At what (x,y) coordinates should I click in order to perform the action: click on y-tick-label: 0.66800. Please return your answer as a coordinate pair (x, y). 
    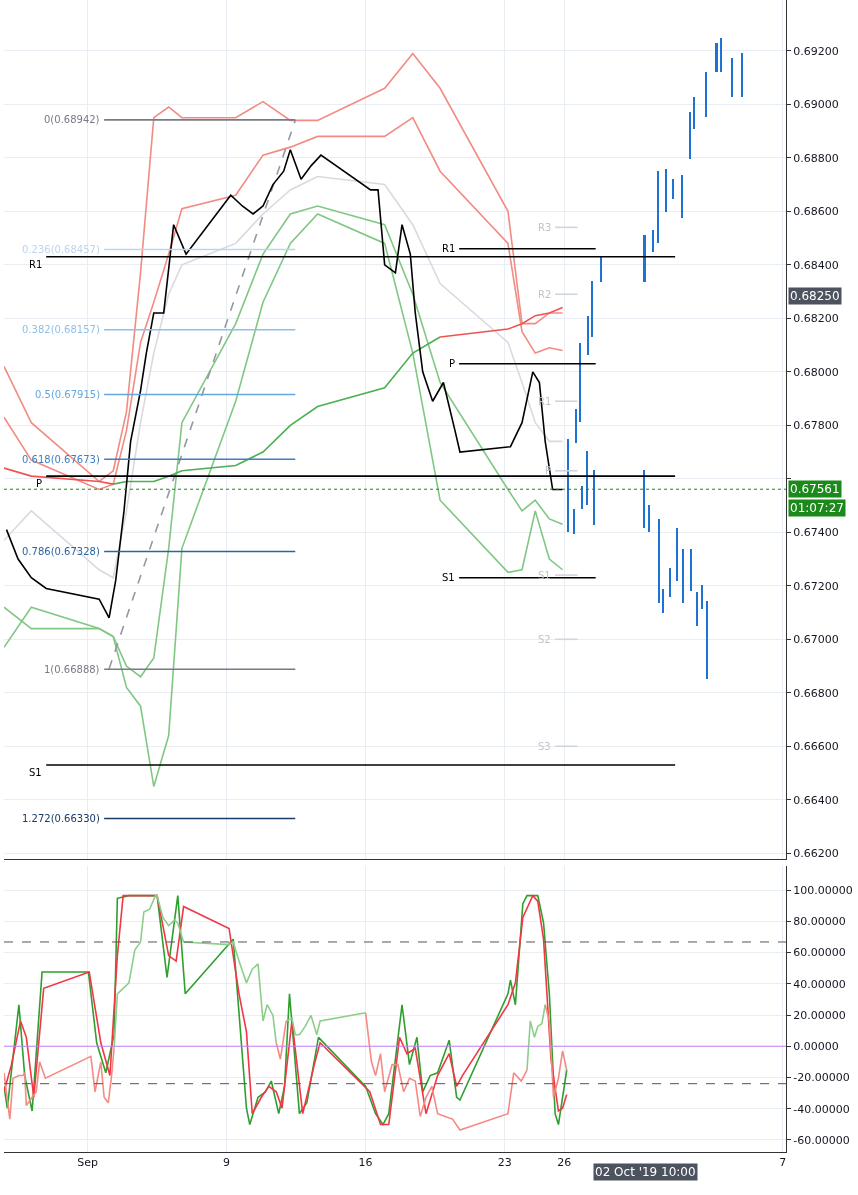
    Looking at the image, I should click on (816, 693).